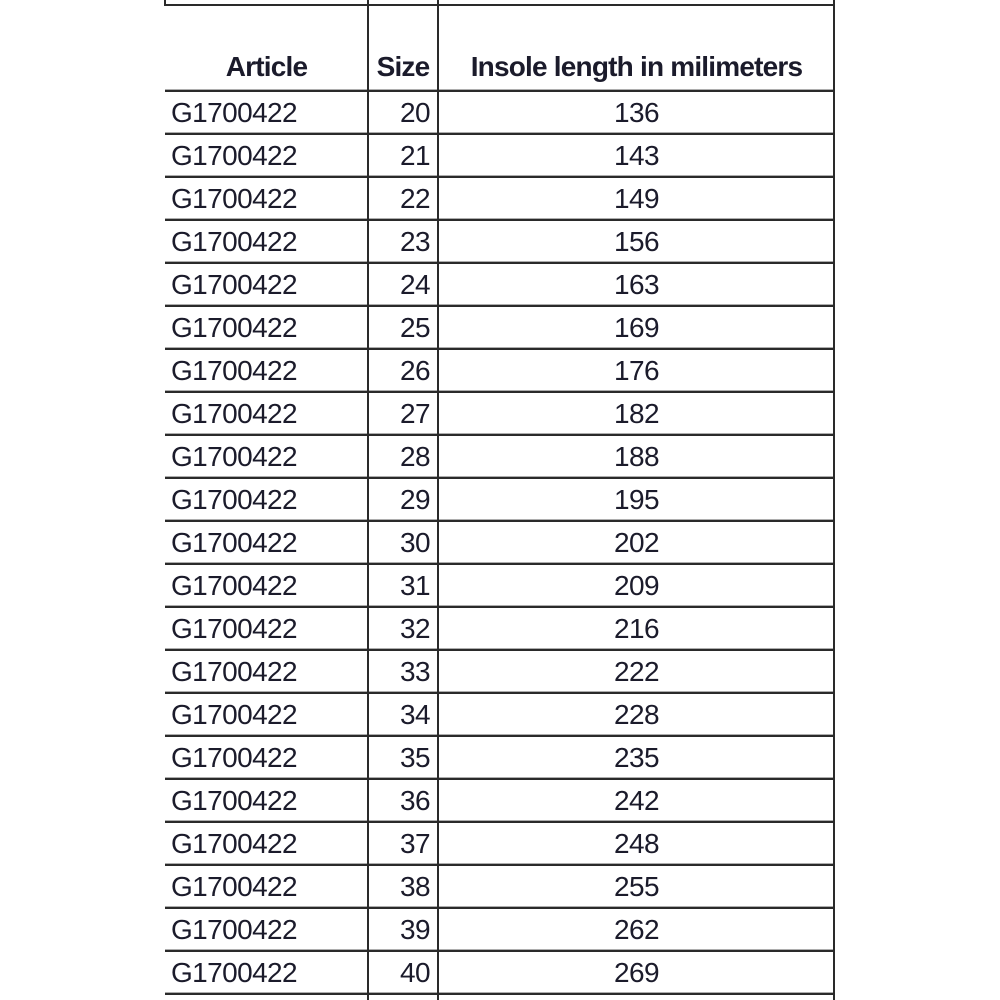 Image resolution: width=1000 pixels, height=1000 pixels. I want to click on cell-size: 31, so click(415, 585).